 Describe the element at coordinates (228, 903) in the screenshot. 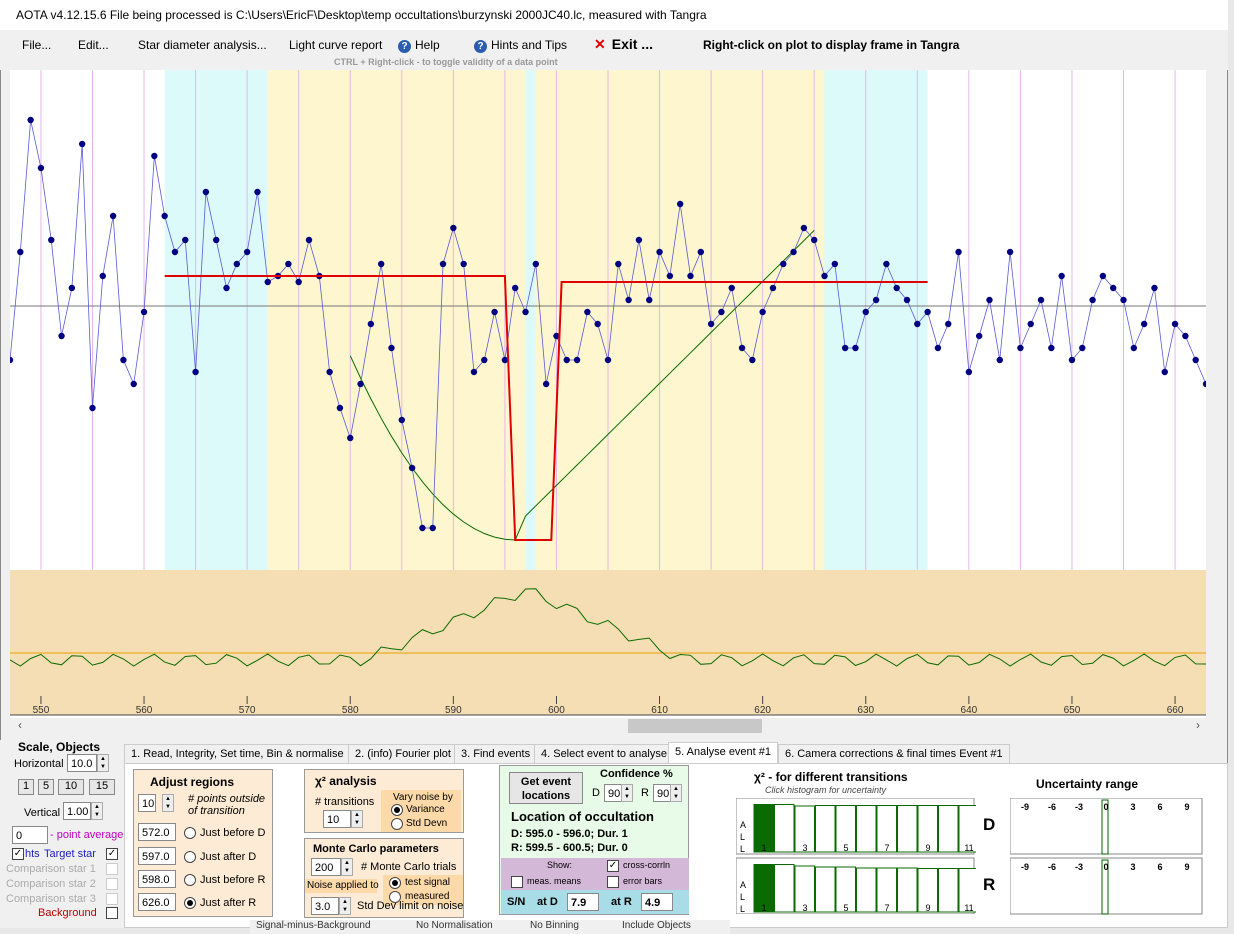

I see `just-after-r-label: Just after R` at that location.